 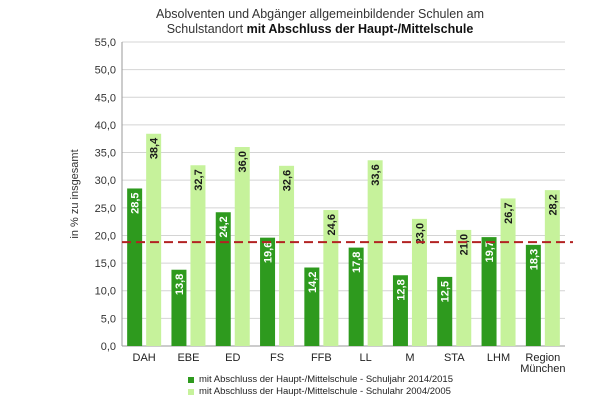 What do you see at coordinates (534, 259) in the screenshot?
I see `data-label: 18,3` at bounding box center [534, 259].